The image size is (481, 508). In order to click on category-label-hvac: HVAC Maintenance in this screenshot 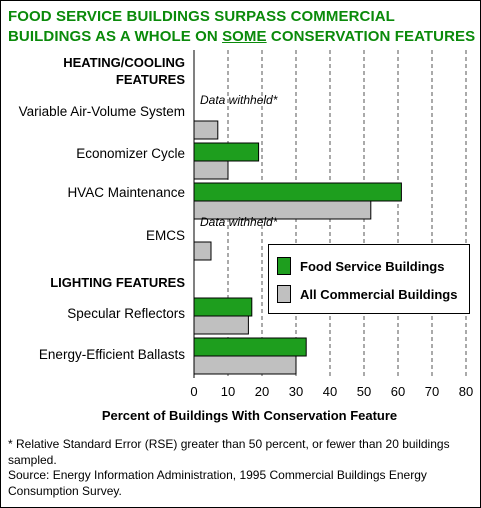, I will do `click(126, 192)`.